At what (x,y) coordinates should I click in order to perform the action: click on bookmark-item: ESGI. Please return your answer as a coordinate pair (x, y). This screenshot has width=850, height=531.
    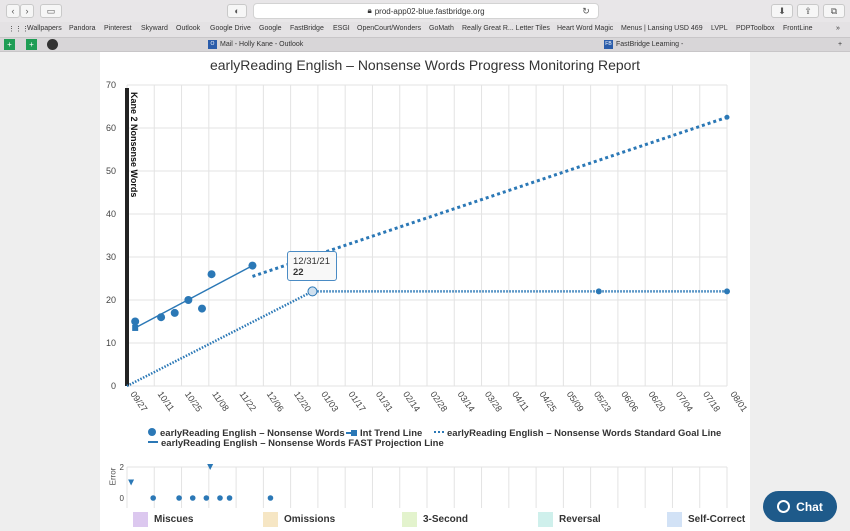
    Looking at the image, I should click on (341, 28).